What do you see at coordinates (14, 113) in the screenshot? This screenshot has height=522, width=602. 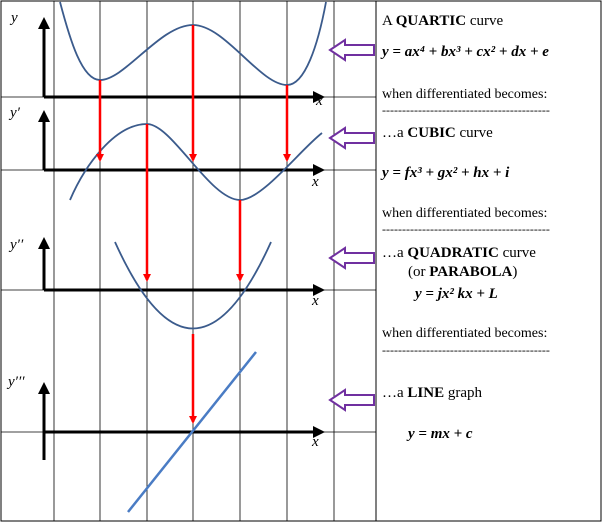 I see `cubic-y-label: y′` at bounding box center [14, 113].